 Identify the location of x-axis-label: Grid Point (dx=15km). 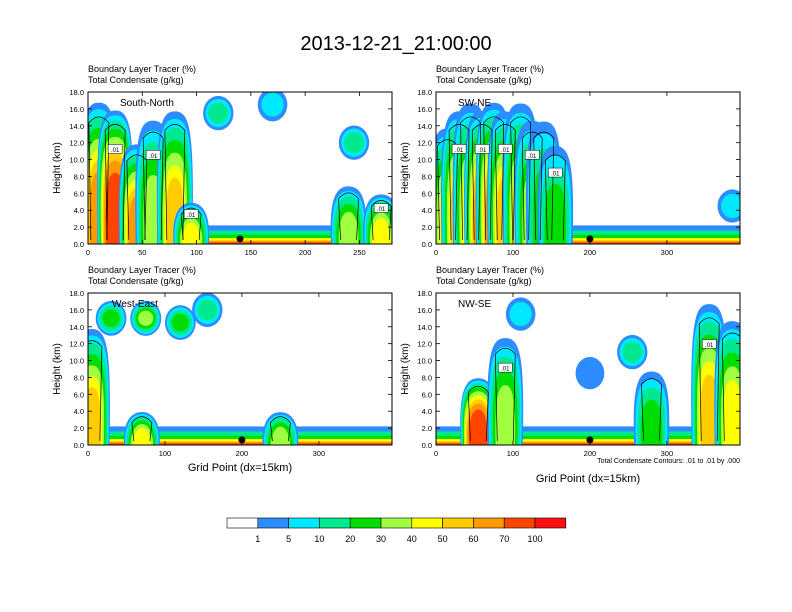
(588, 479).